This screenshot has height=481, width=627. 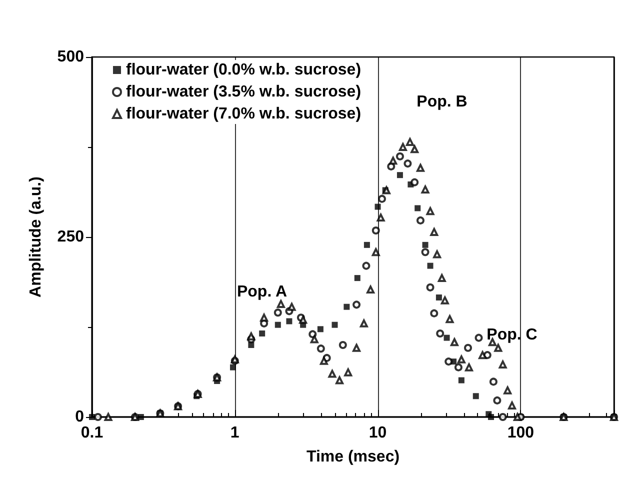 I want to click on x-tick-label: 1, so click(x=235, y=433).